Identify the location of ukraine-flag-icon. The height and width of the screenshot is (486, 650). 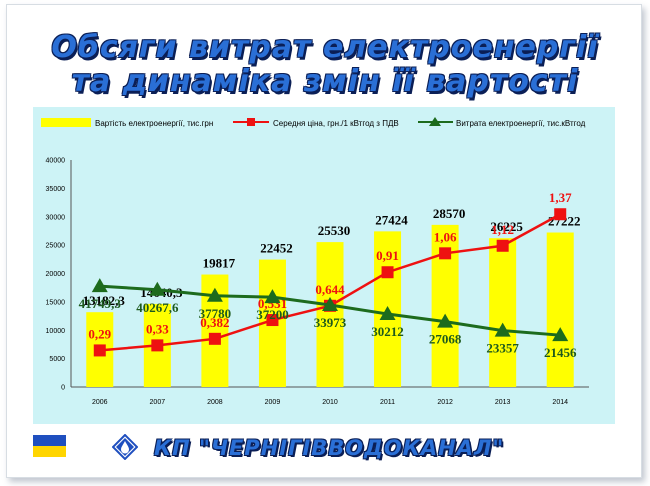
(49, 446).